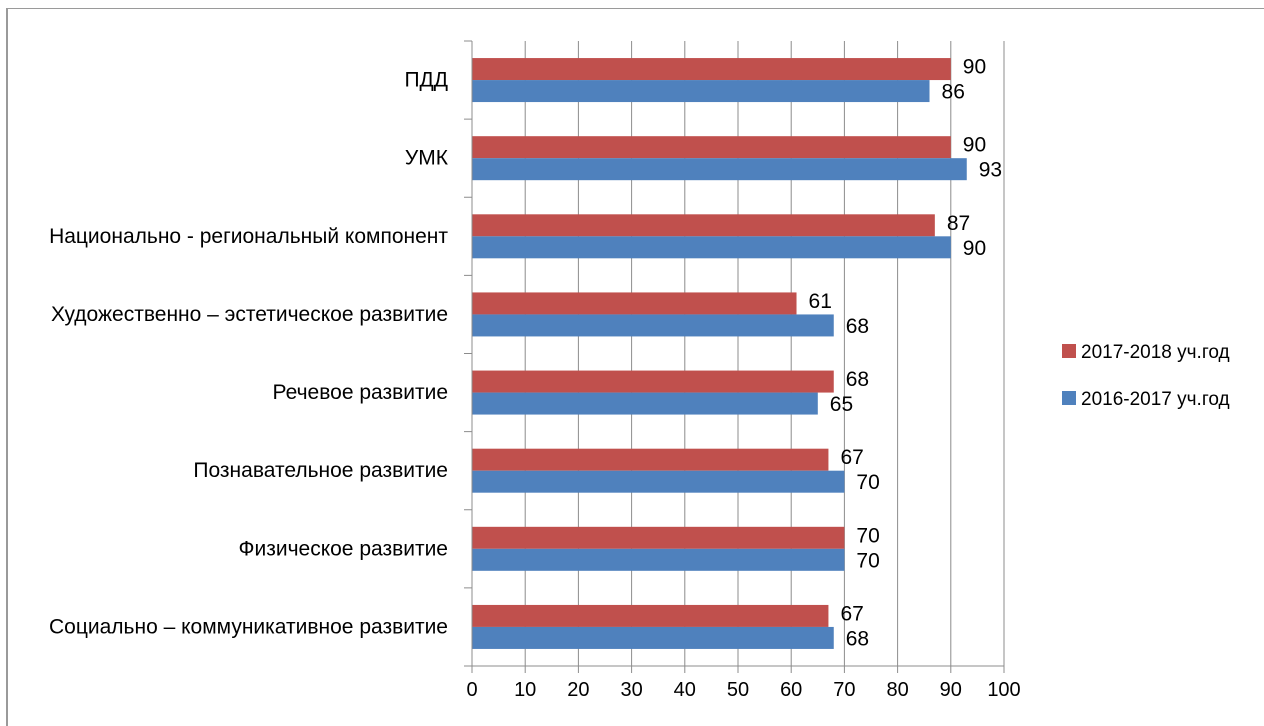  Describe the element at coordinates (738, 690) in the screenshot. I see `x-tick-label-50: 50` at that location.